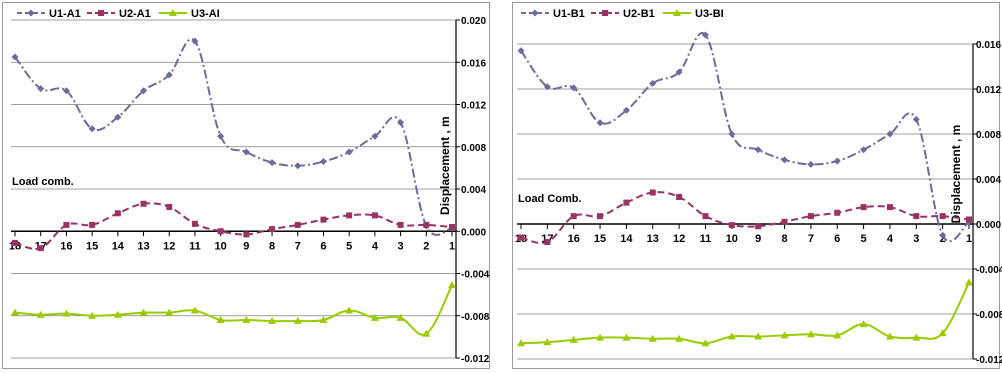 This screenshot has width=1002, height=373. I want to click on y-tick-label: 0.016, so click(473, 63).